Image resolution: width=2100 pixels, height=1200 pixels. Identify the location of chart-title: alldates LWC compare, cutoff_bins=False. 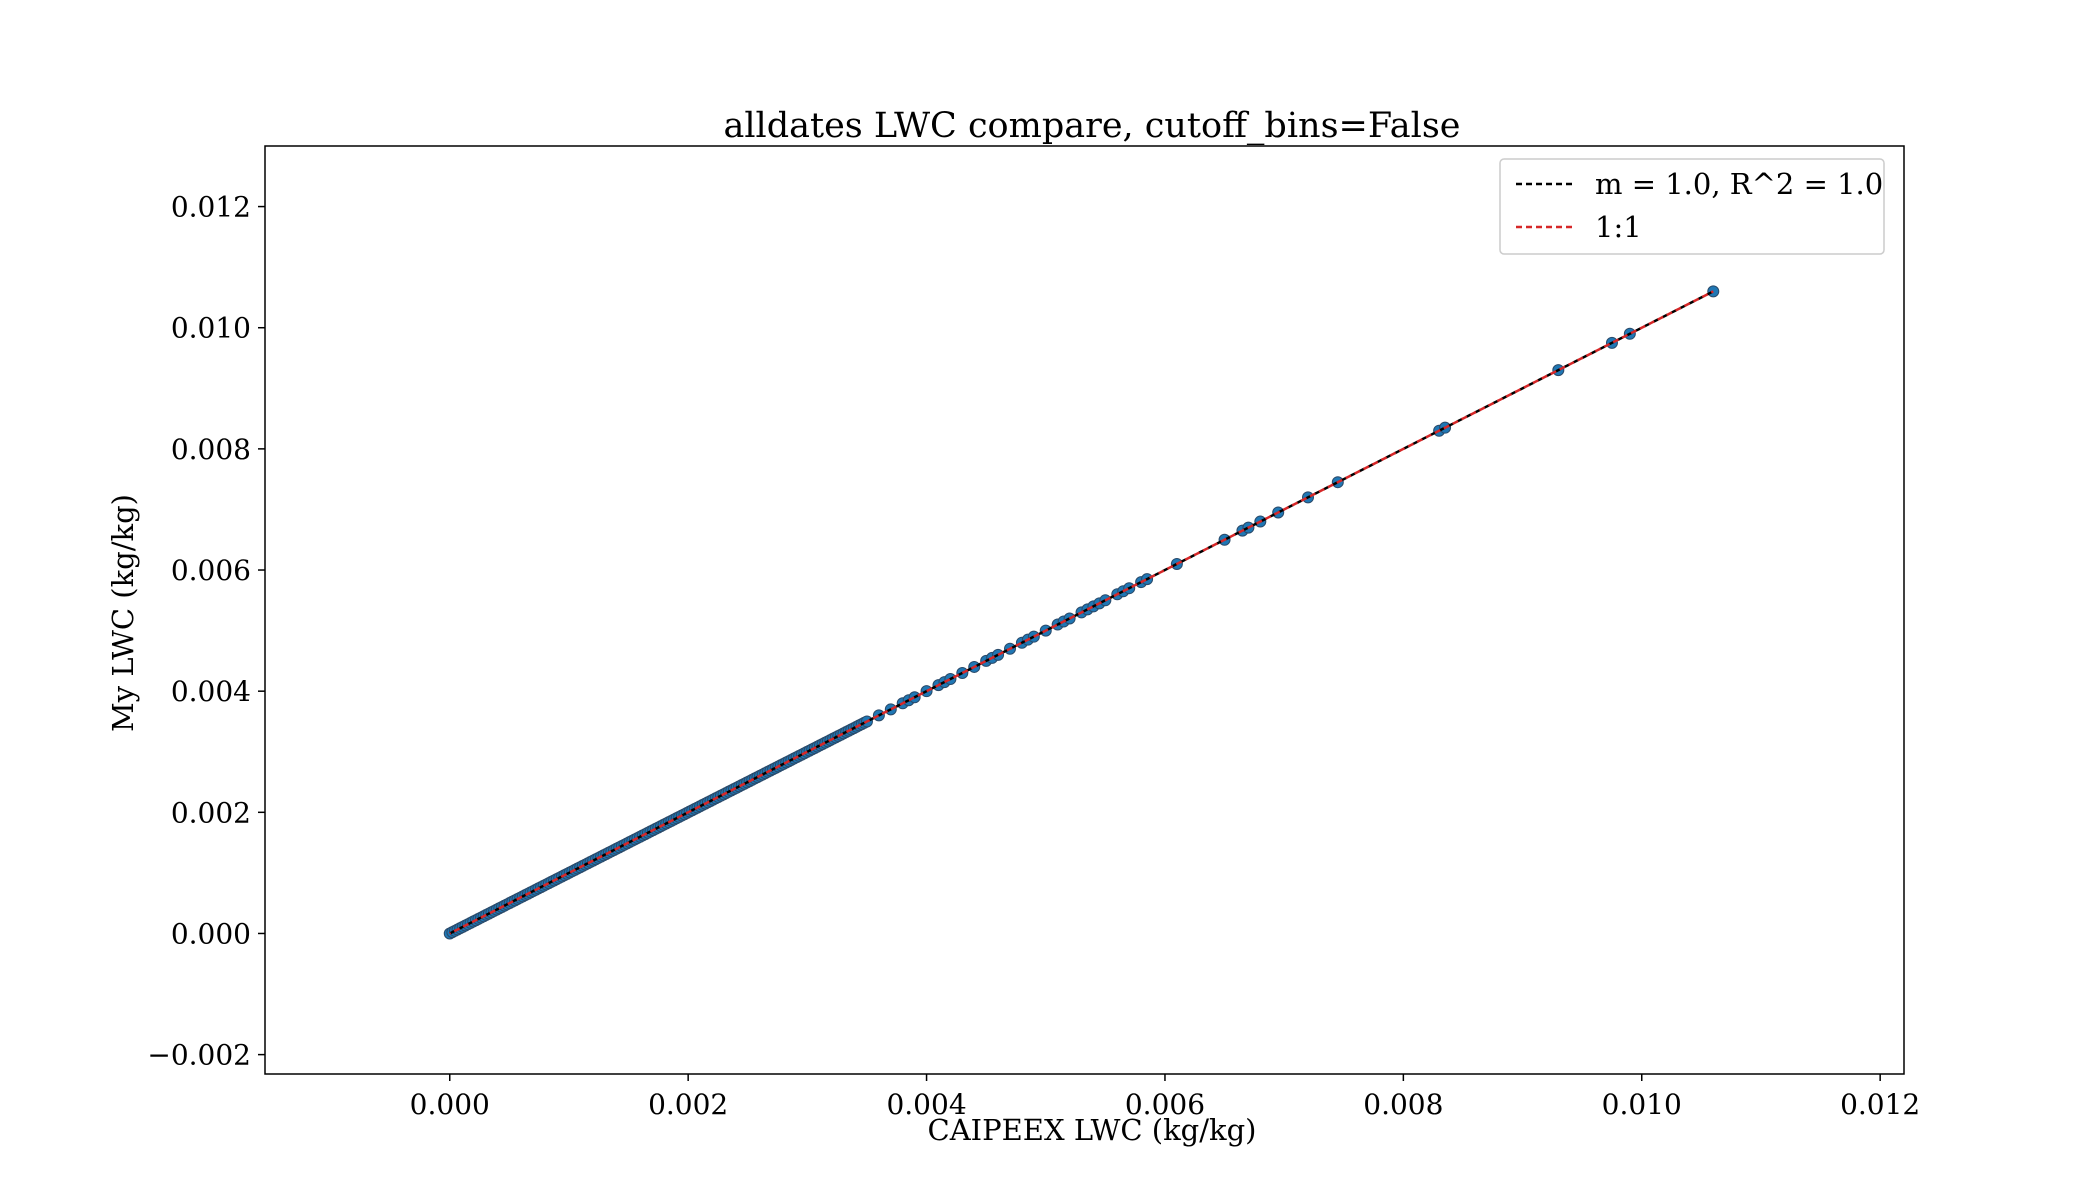
(1091, 126).